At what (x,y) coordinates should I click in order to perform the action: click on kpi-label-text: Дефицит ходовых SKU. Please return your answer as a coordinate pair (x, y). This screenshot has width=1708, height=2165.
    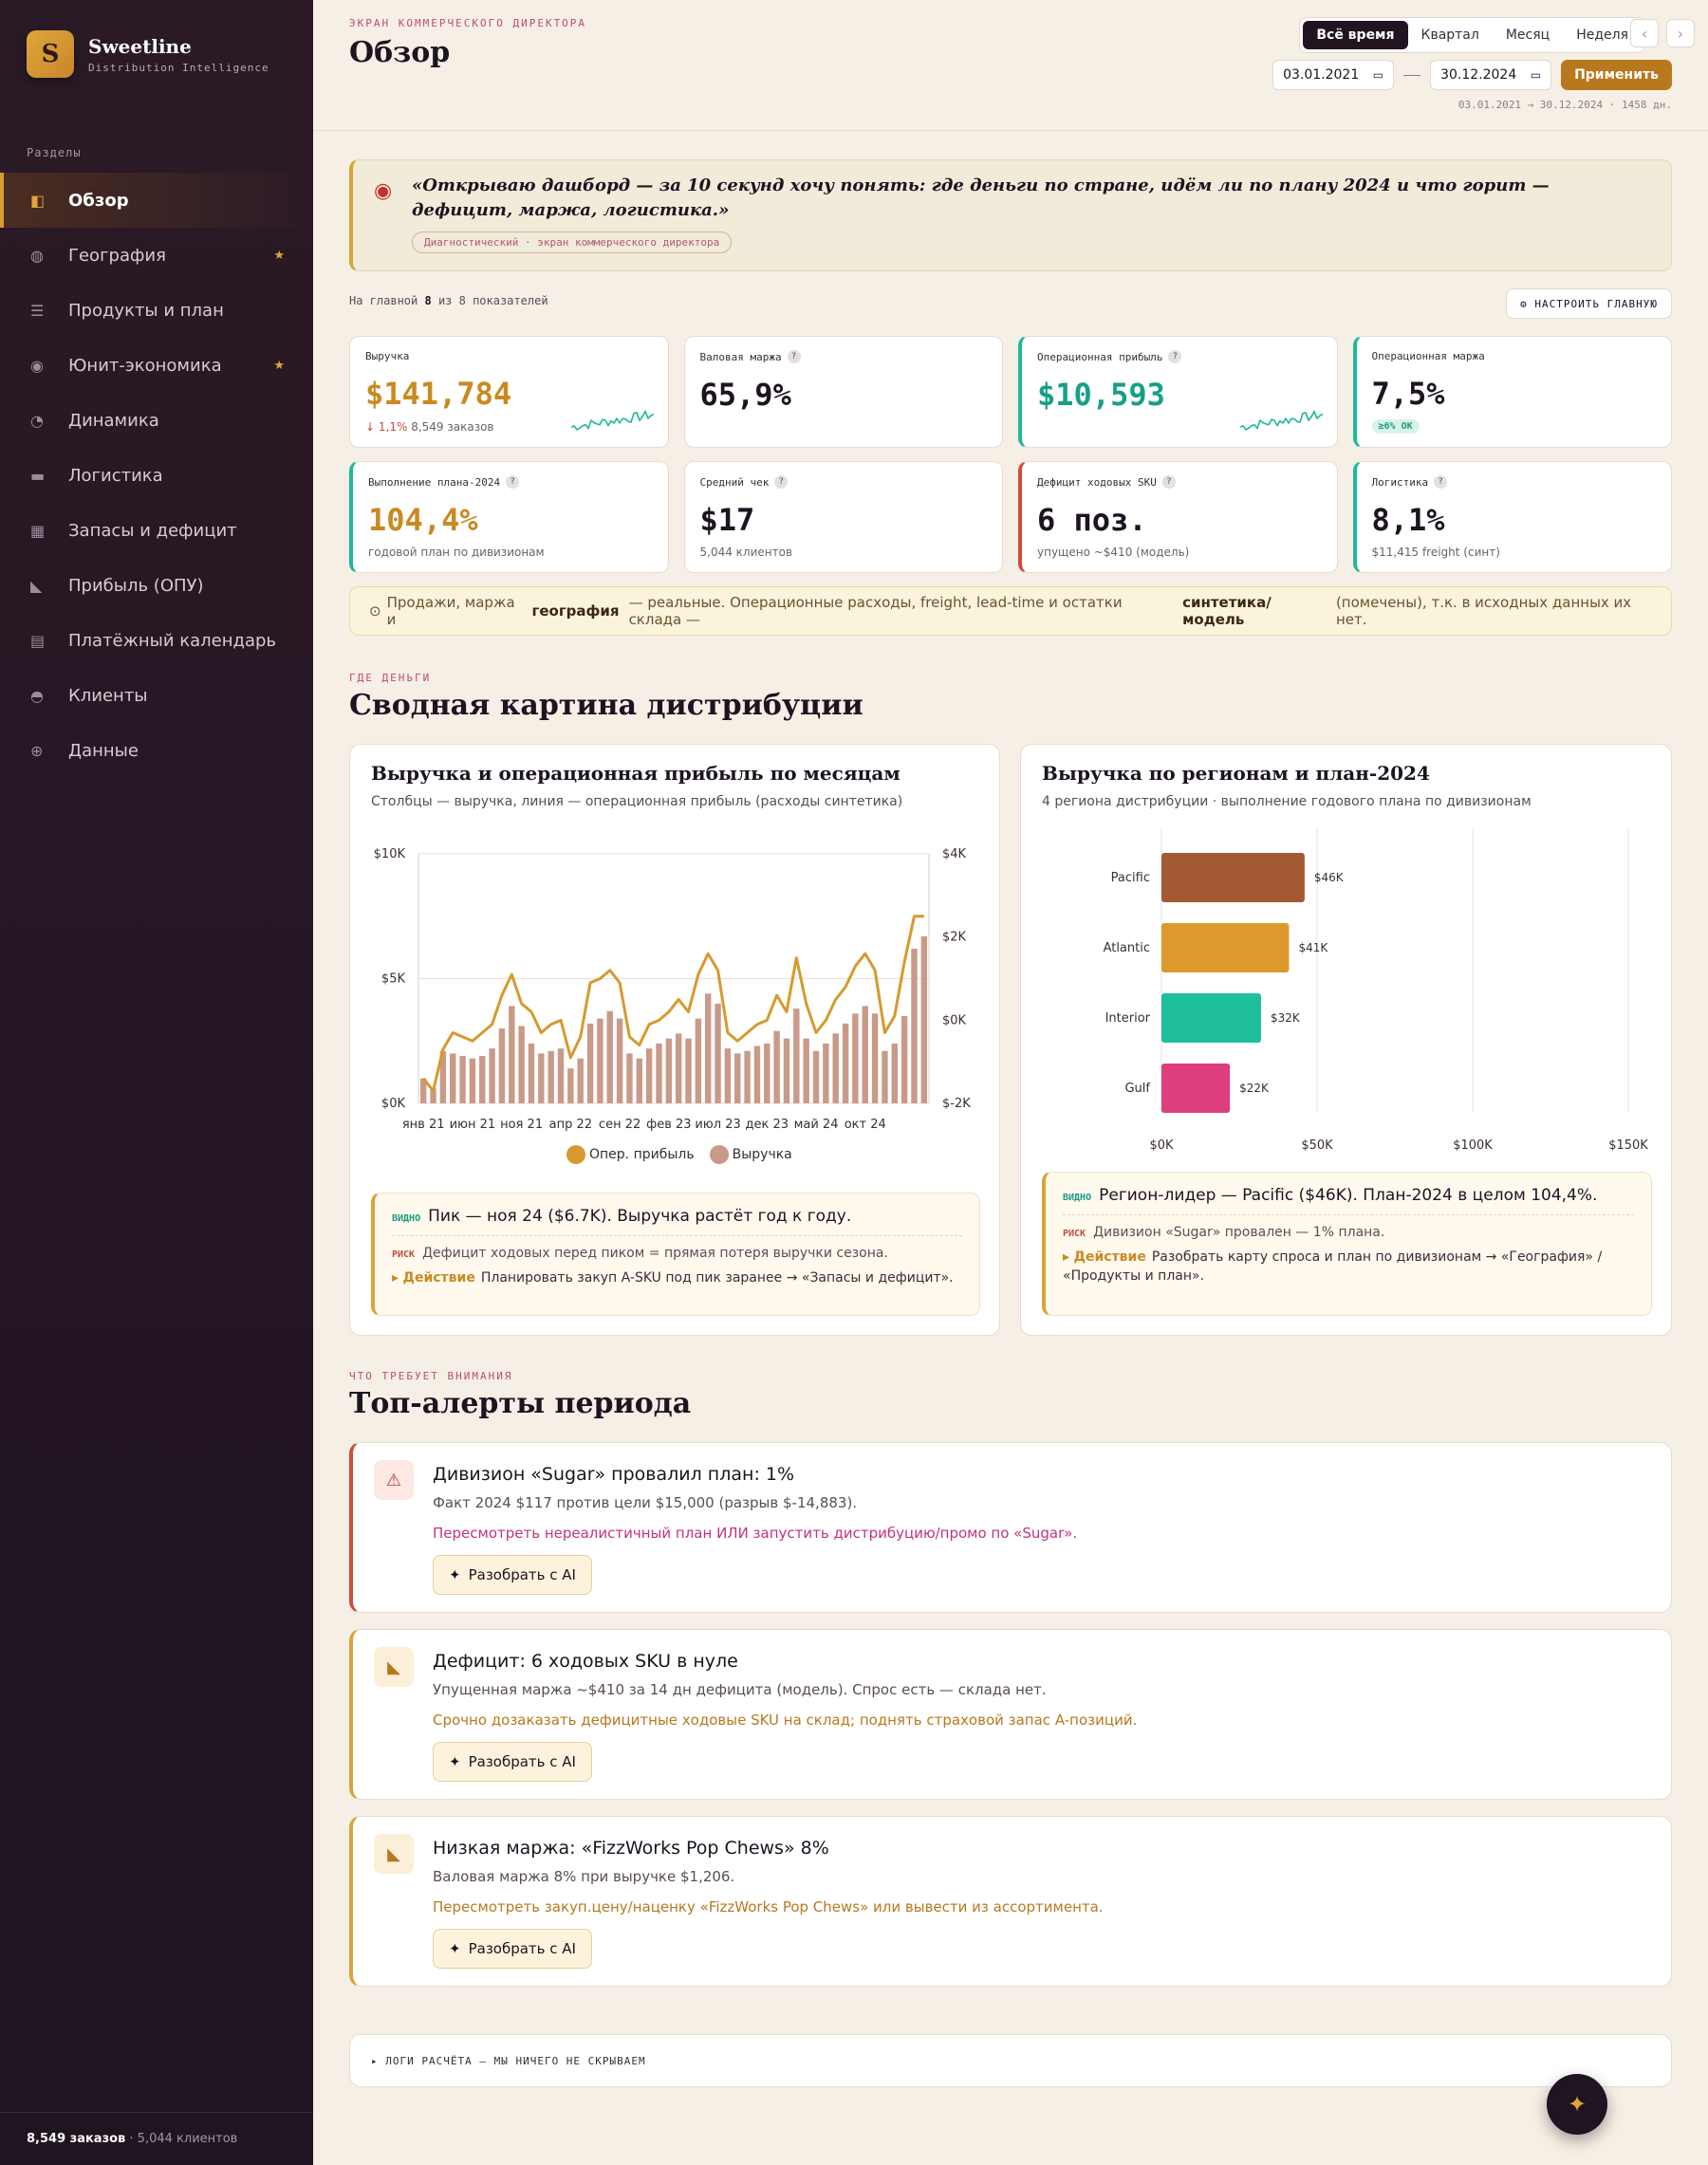
    Looking at the image, I should click on (1097, 482).